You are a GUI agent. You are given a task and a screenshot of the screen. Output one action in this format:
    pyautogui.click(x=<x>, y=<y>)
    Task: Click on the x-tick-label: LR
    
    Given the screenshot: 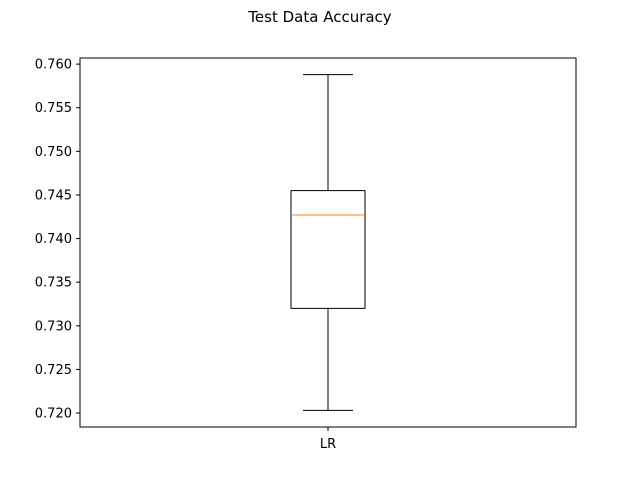 What is the action you would take?
    pyautogui.click(x=328, y=444)
    